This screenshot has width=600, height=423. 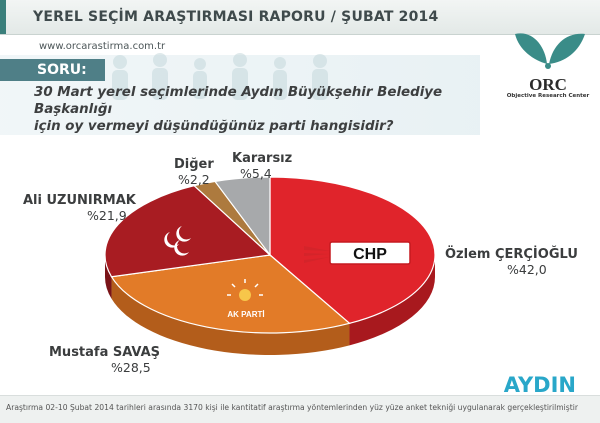 What do you see at coordinates (242, 216) in the screenshot?
I see `pie-slice-kararsiz` at bounding box center [242, 216].